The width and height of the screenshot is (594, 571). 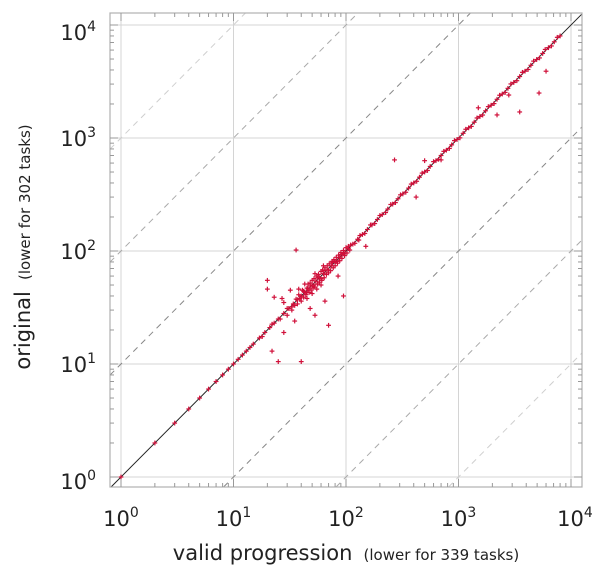 What do you see at coordinates (359, 513) in the screenshot?
I see `x-tick-label-2-exp: 2` at bounding box center [359, 513].